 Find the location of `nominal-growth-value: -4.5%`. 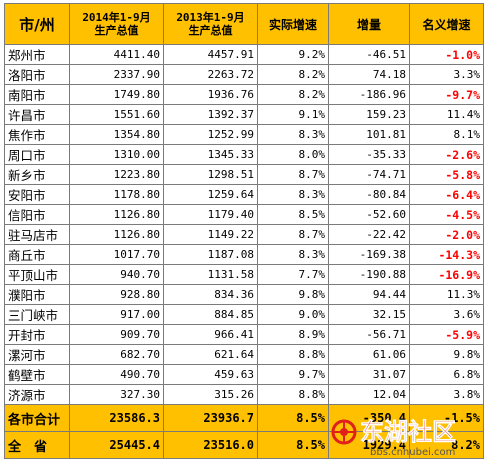

nominal-growth-value: -4.5% is located at coordinates (446, 214).